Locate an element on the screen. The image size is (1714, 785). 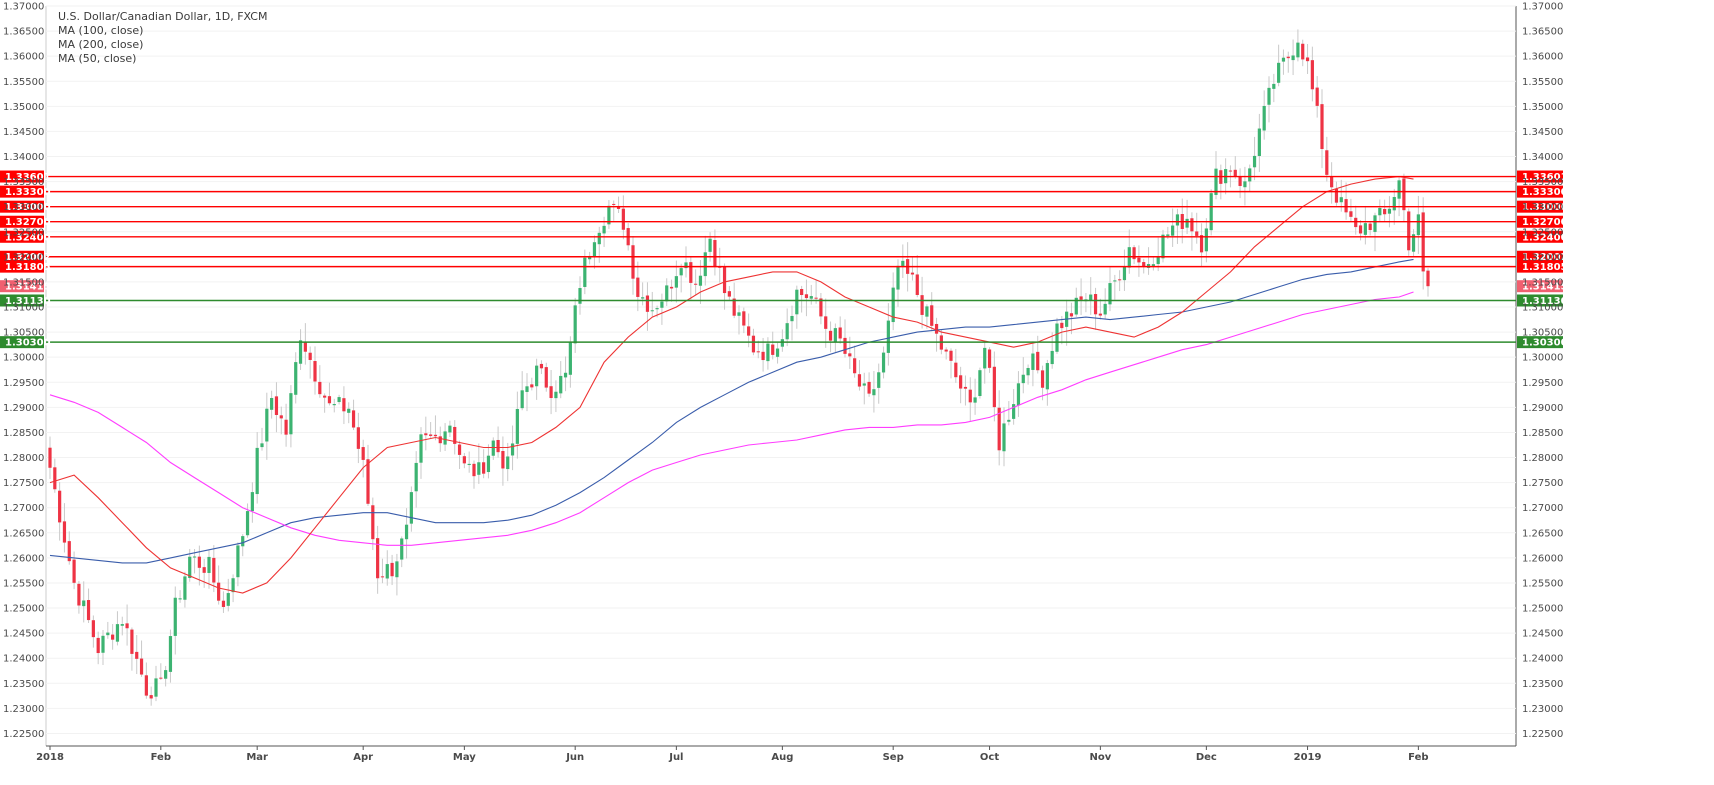
price-tick-label-left: 1.26500 is located at coordinates (23, 533).